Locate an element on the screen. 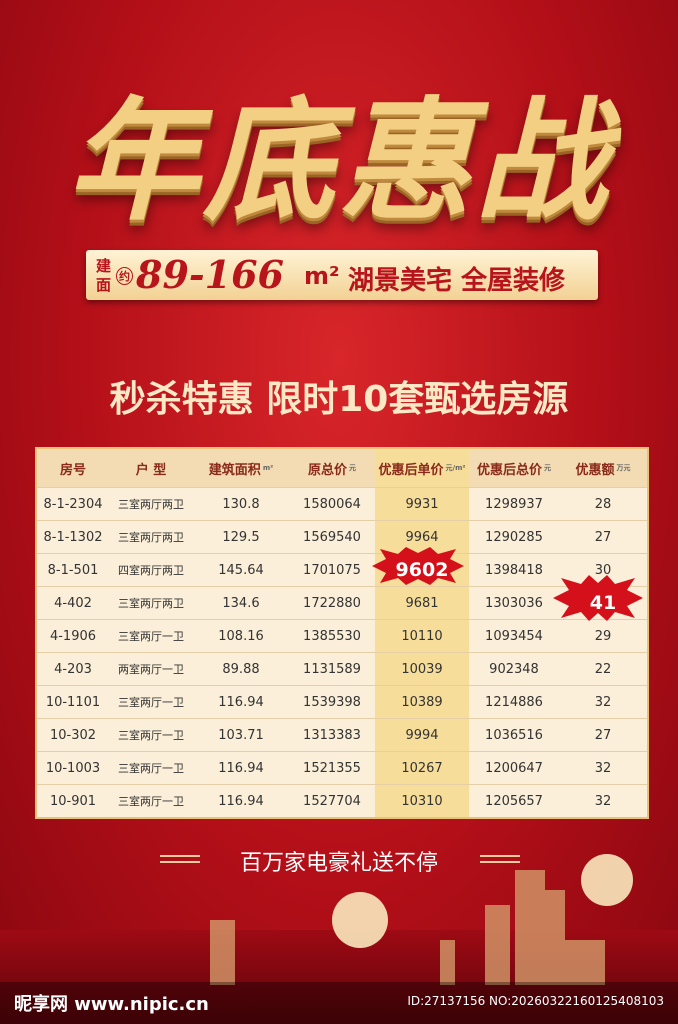 This screenshot has height=1024, width=678. table-cell: 22 is located at coordinates (603, 669).